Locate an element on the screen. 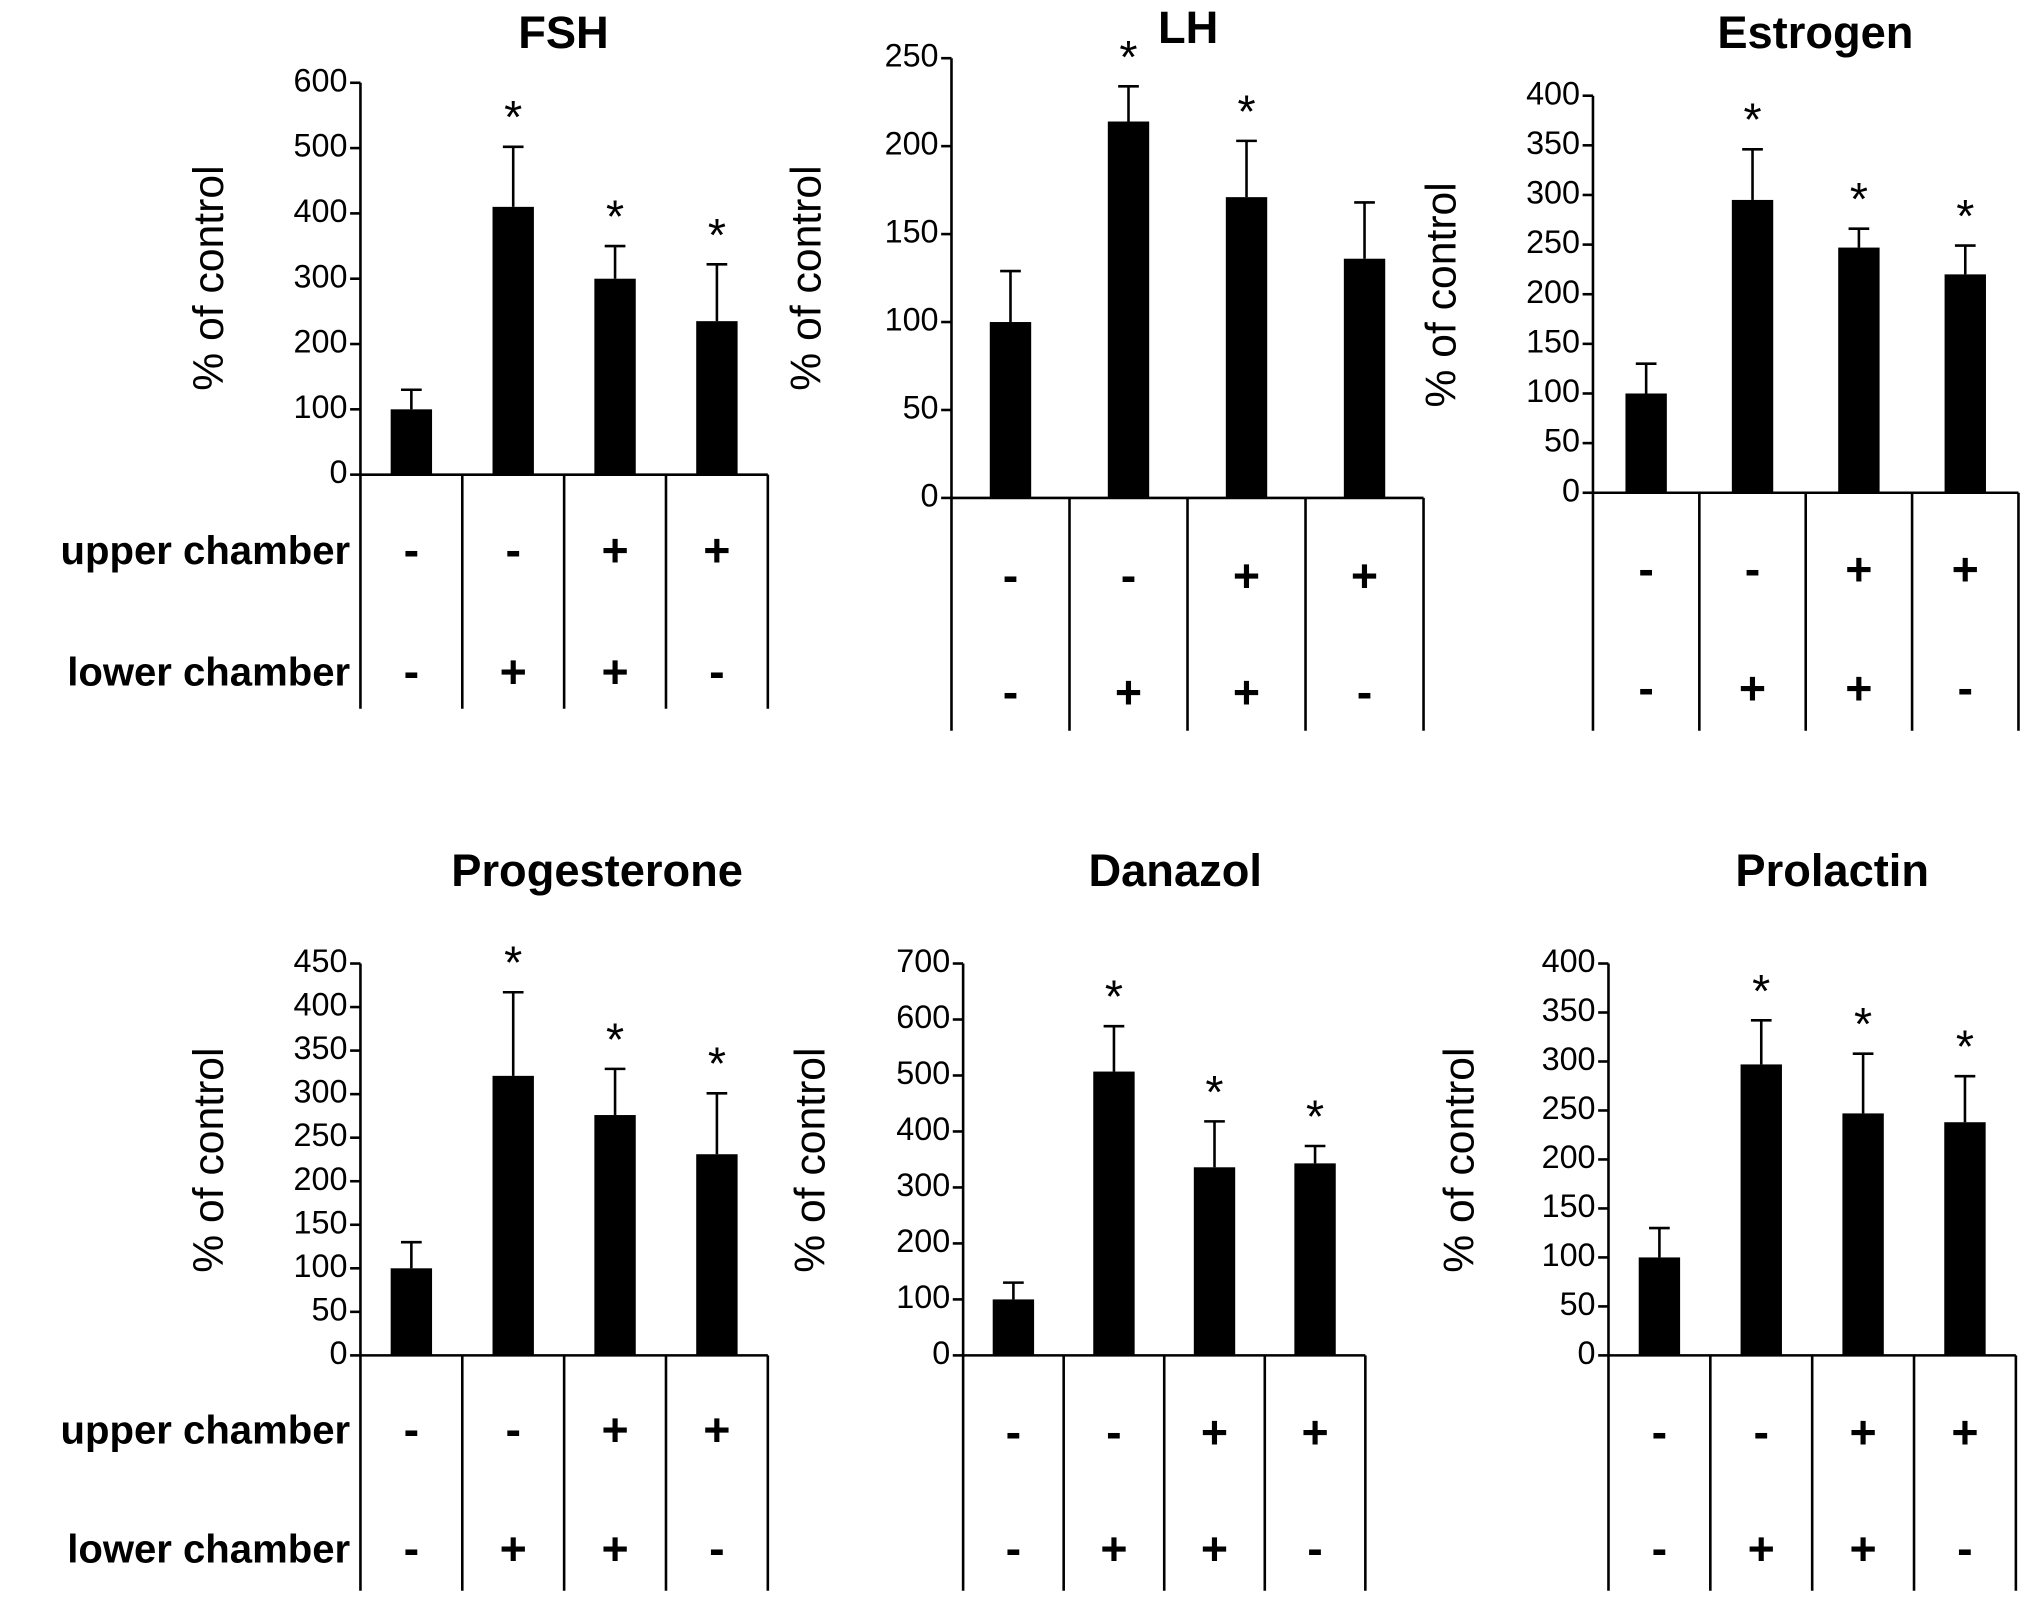 The image size is (2031, 1605). chart-title: Progesterone is located at coordinates (597, 870).